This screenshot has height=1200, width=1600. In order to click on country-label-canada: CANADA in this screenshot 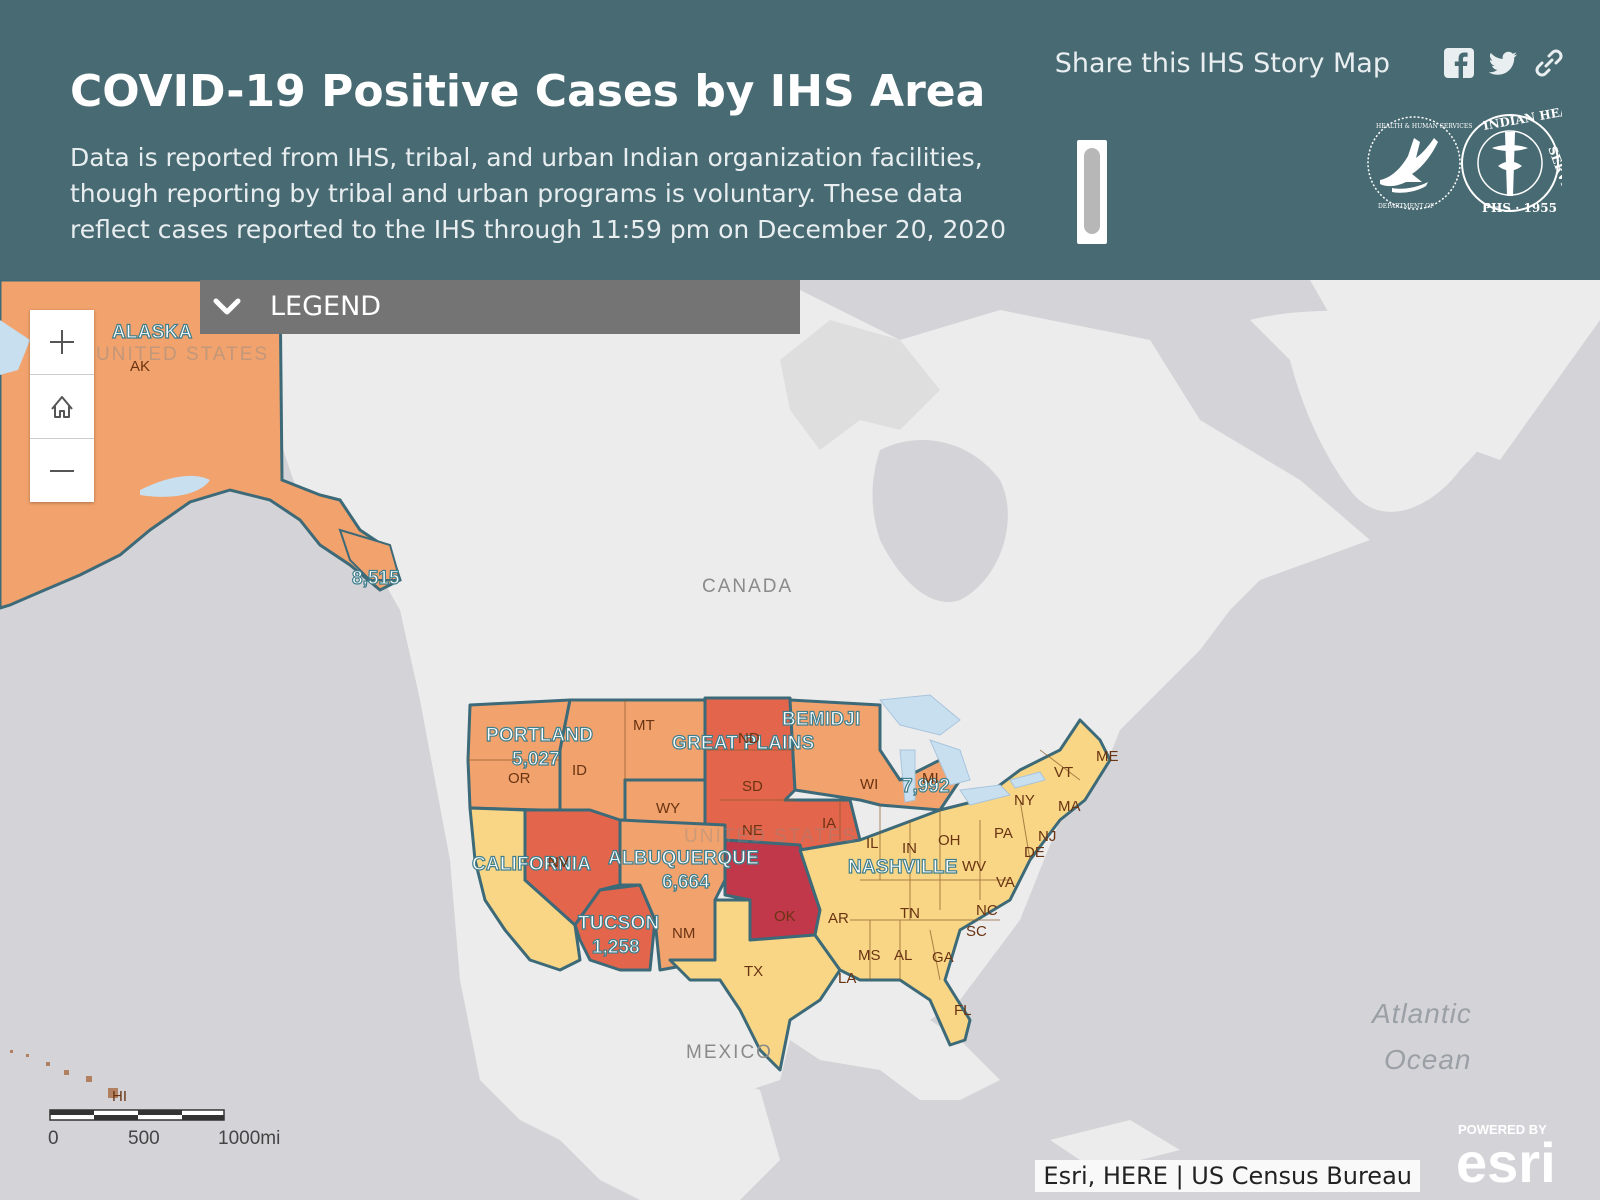, I will do `click(748, 586)`.